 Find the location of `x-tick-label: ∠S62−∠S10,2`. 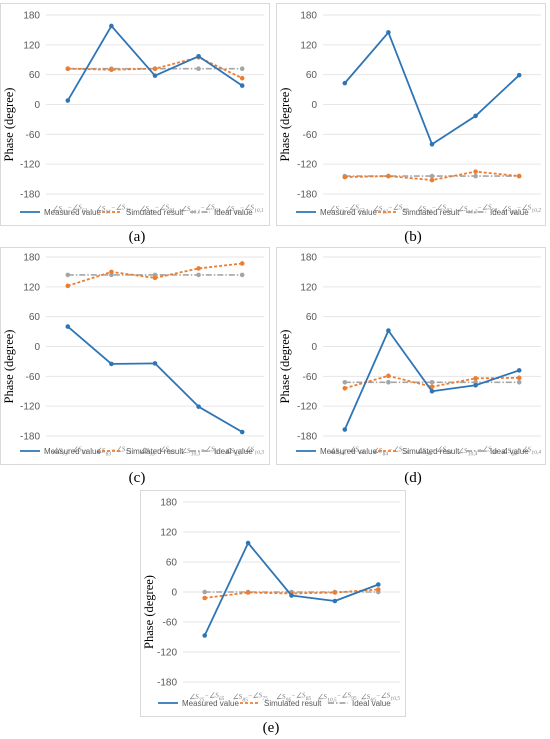

x-tick-label: ∠S62−∠S10,2 is located at coordinates (521, 210).